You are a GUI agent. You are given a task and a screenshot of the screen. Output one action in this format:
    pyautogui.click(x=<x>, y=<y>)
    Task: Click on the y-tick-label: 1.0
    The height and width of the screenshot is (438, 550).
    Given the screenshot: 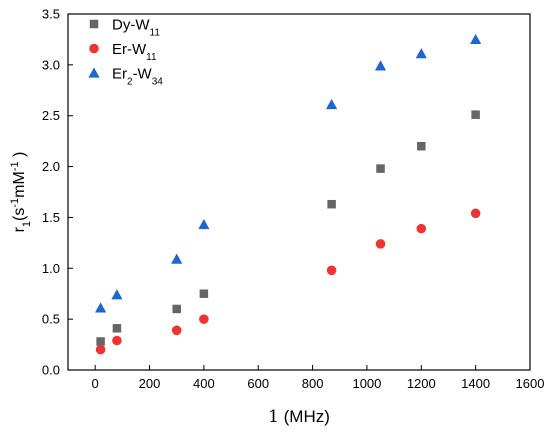 What is the action you would take?
    pyautogui.click(x=51, y=268)
    